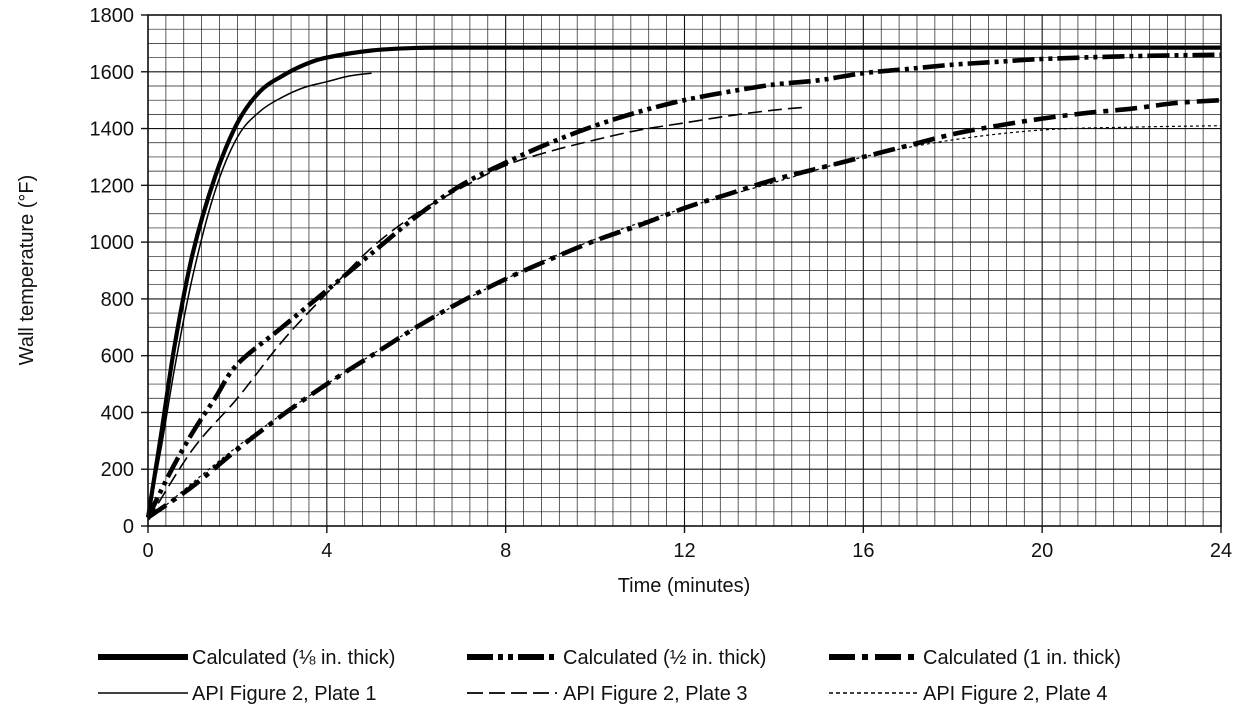  Describe the element at coordinates (112, 130) in the screenshot. I see `y-tick-label: 1400` at that location.